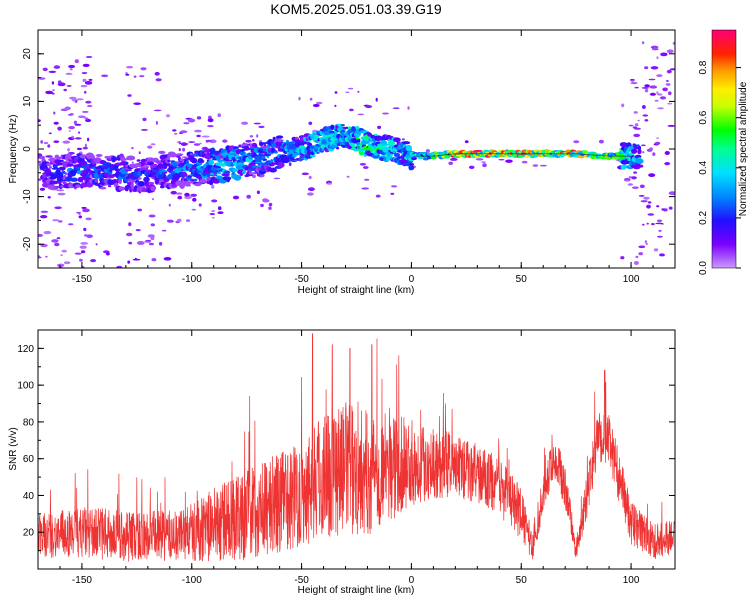 Image resolution: width=750 pixels, height=600 pixels. What do you see at coordinates (412, 580) in the screenshot?
I see `x-tick-label: 0` at bounding box center [412, 580].